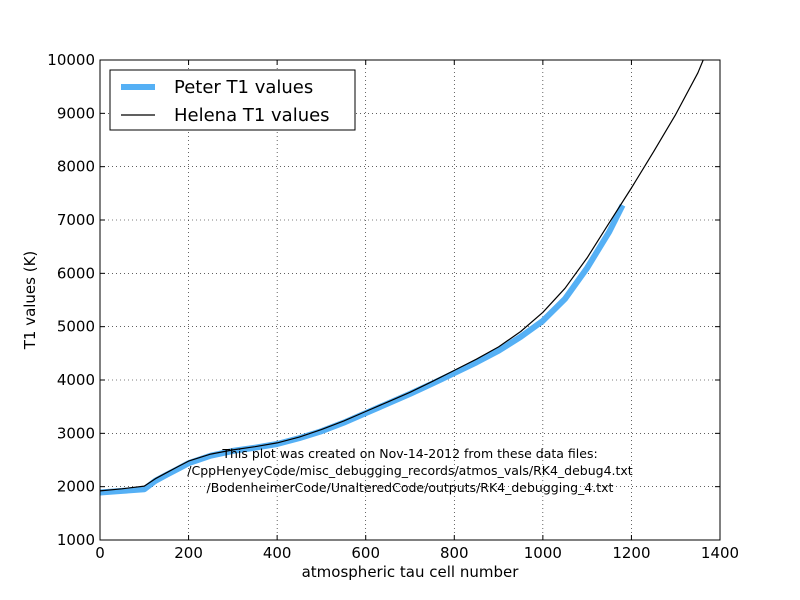  I want to click on y-tick-label: 7000, so click(76, 220).